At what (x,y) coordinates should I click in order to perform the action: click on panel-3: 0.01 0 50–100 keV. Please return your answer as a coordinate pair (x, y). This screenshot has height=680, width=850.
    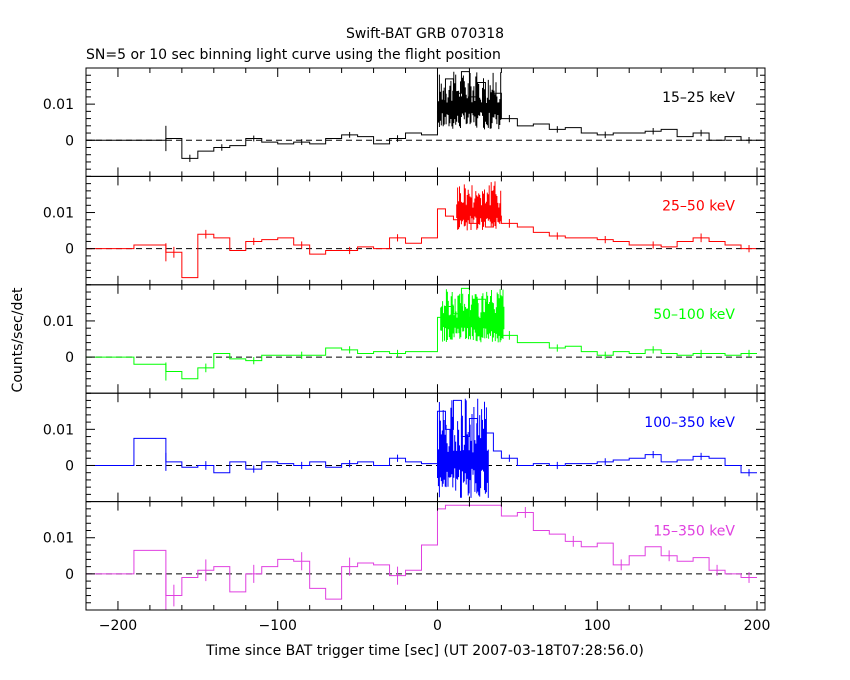
    Looking at the image, I should click on (404, 339).